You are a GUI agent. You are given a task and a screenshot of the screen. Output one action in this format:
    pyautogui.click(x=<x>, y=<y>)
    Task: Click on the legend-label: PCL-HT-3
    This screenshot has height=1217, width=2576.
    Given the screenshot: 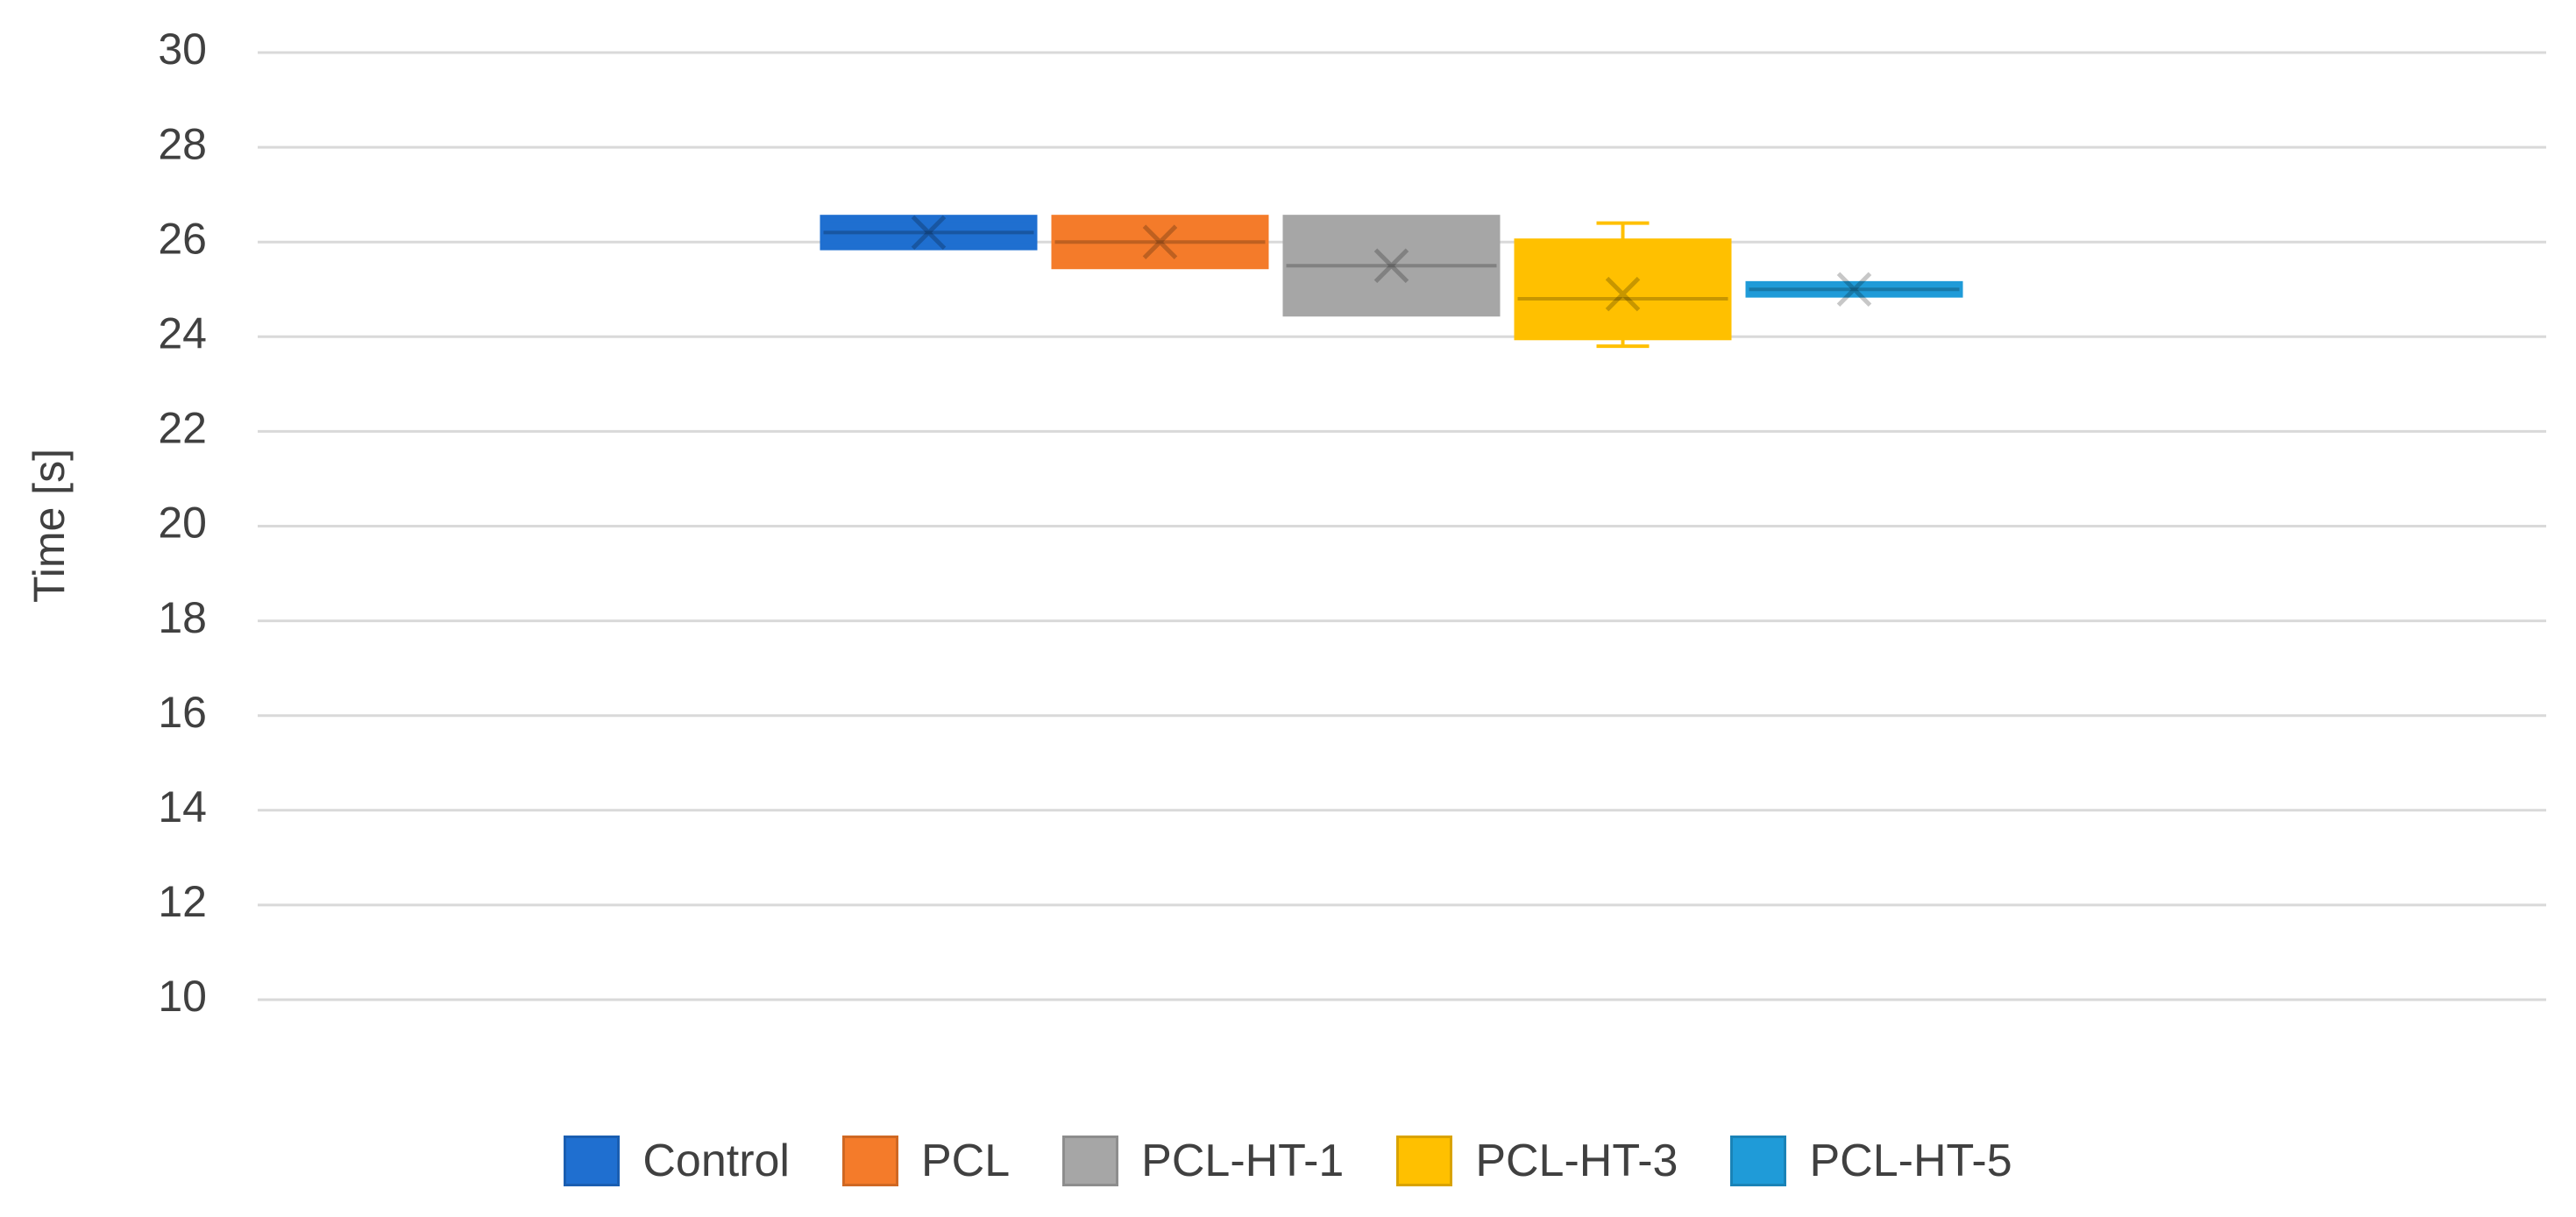 What is the action you would take?
    pyautogui.click(x=1577, y=1161)
    